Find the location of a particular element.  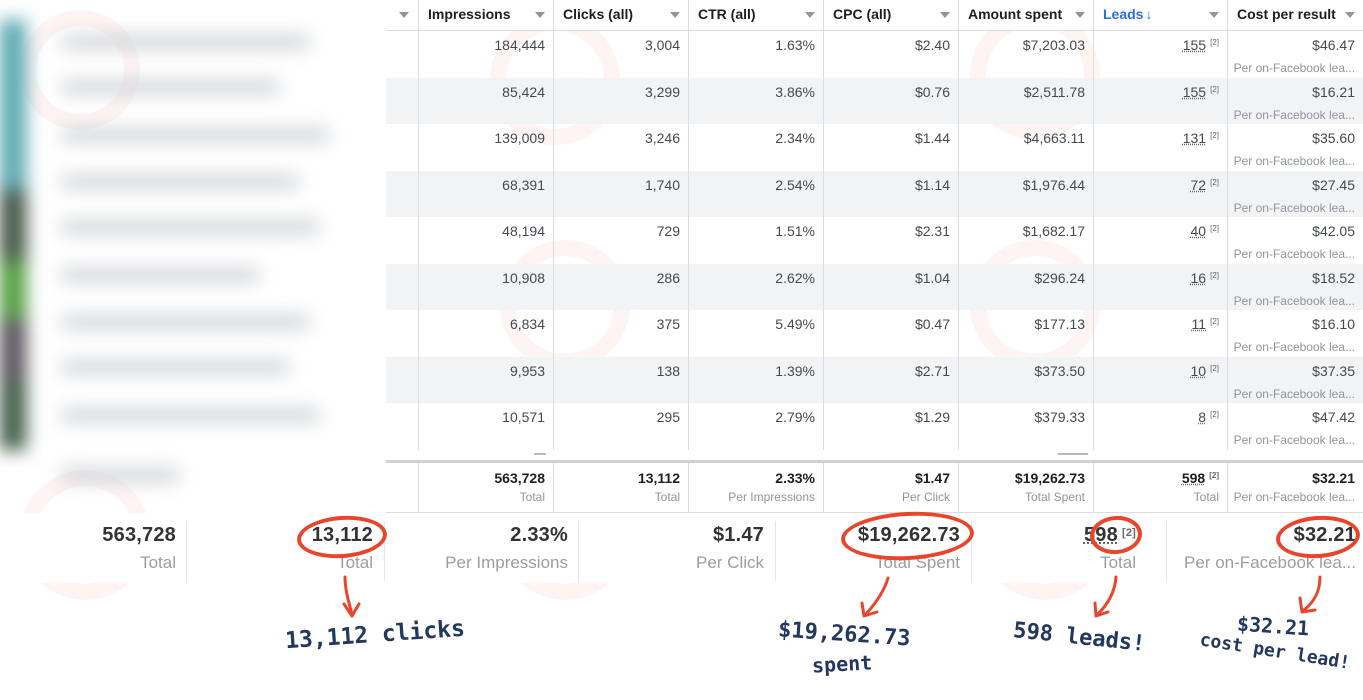

cell-impressions: 184,444 is located at coordinates (485, 54).